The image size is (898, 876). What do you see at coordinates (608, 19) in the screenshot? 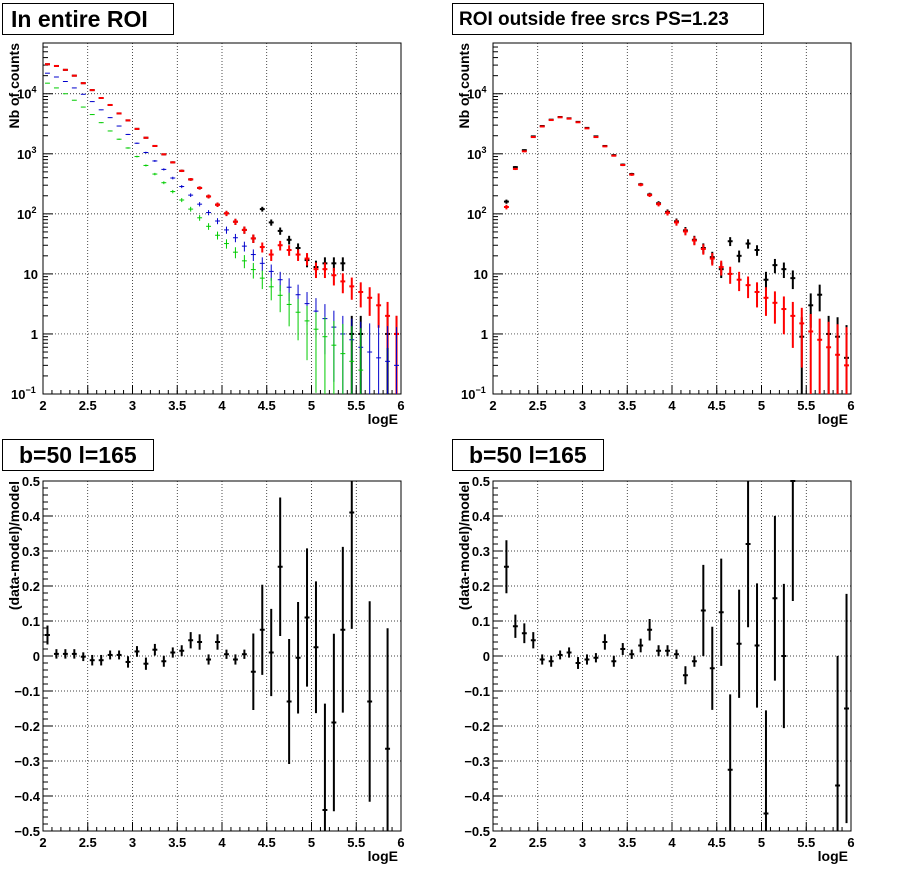
I see `panel-title-top-right: ROI outside free srcs PS=1.23` at bounding box center [608, 19].